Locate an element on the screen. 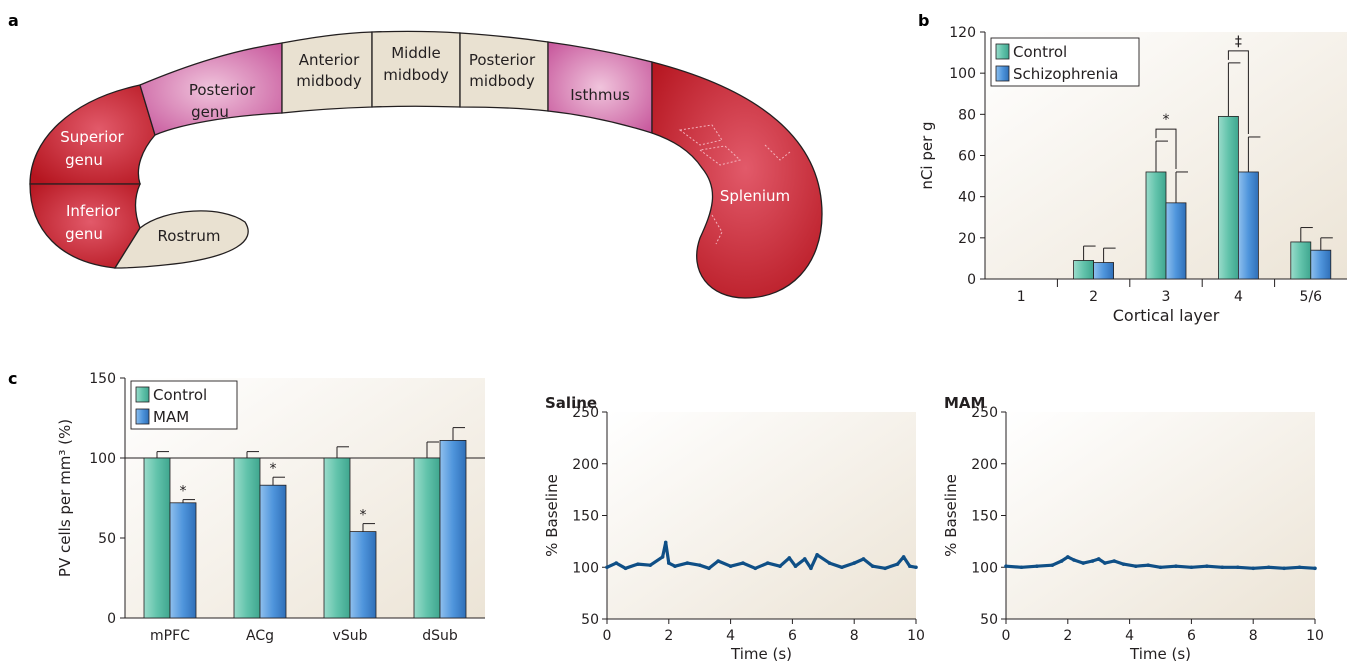 This screenshot has width=1360, height=666. label-middle-midbody-2: midbody is located at coordinates (416, 75).